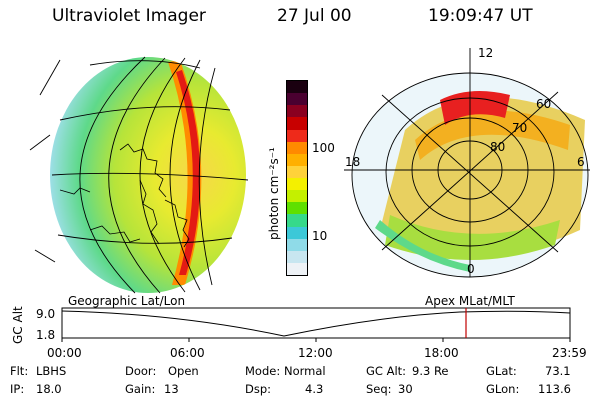 The image size is (600, 400). Describe the element at coordinates (386, 371) in the screenshot. I see `info-label-gc-alt: GC Alt:` at that location.